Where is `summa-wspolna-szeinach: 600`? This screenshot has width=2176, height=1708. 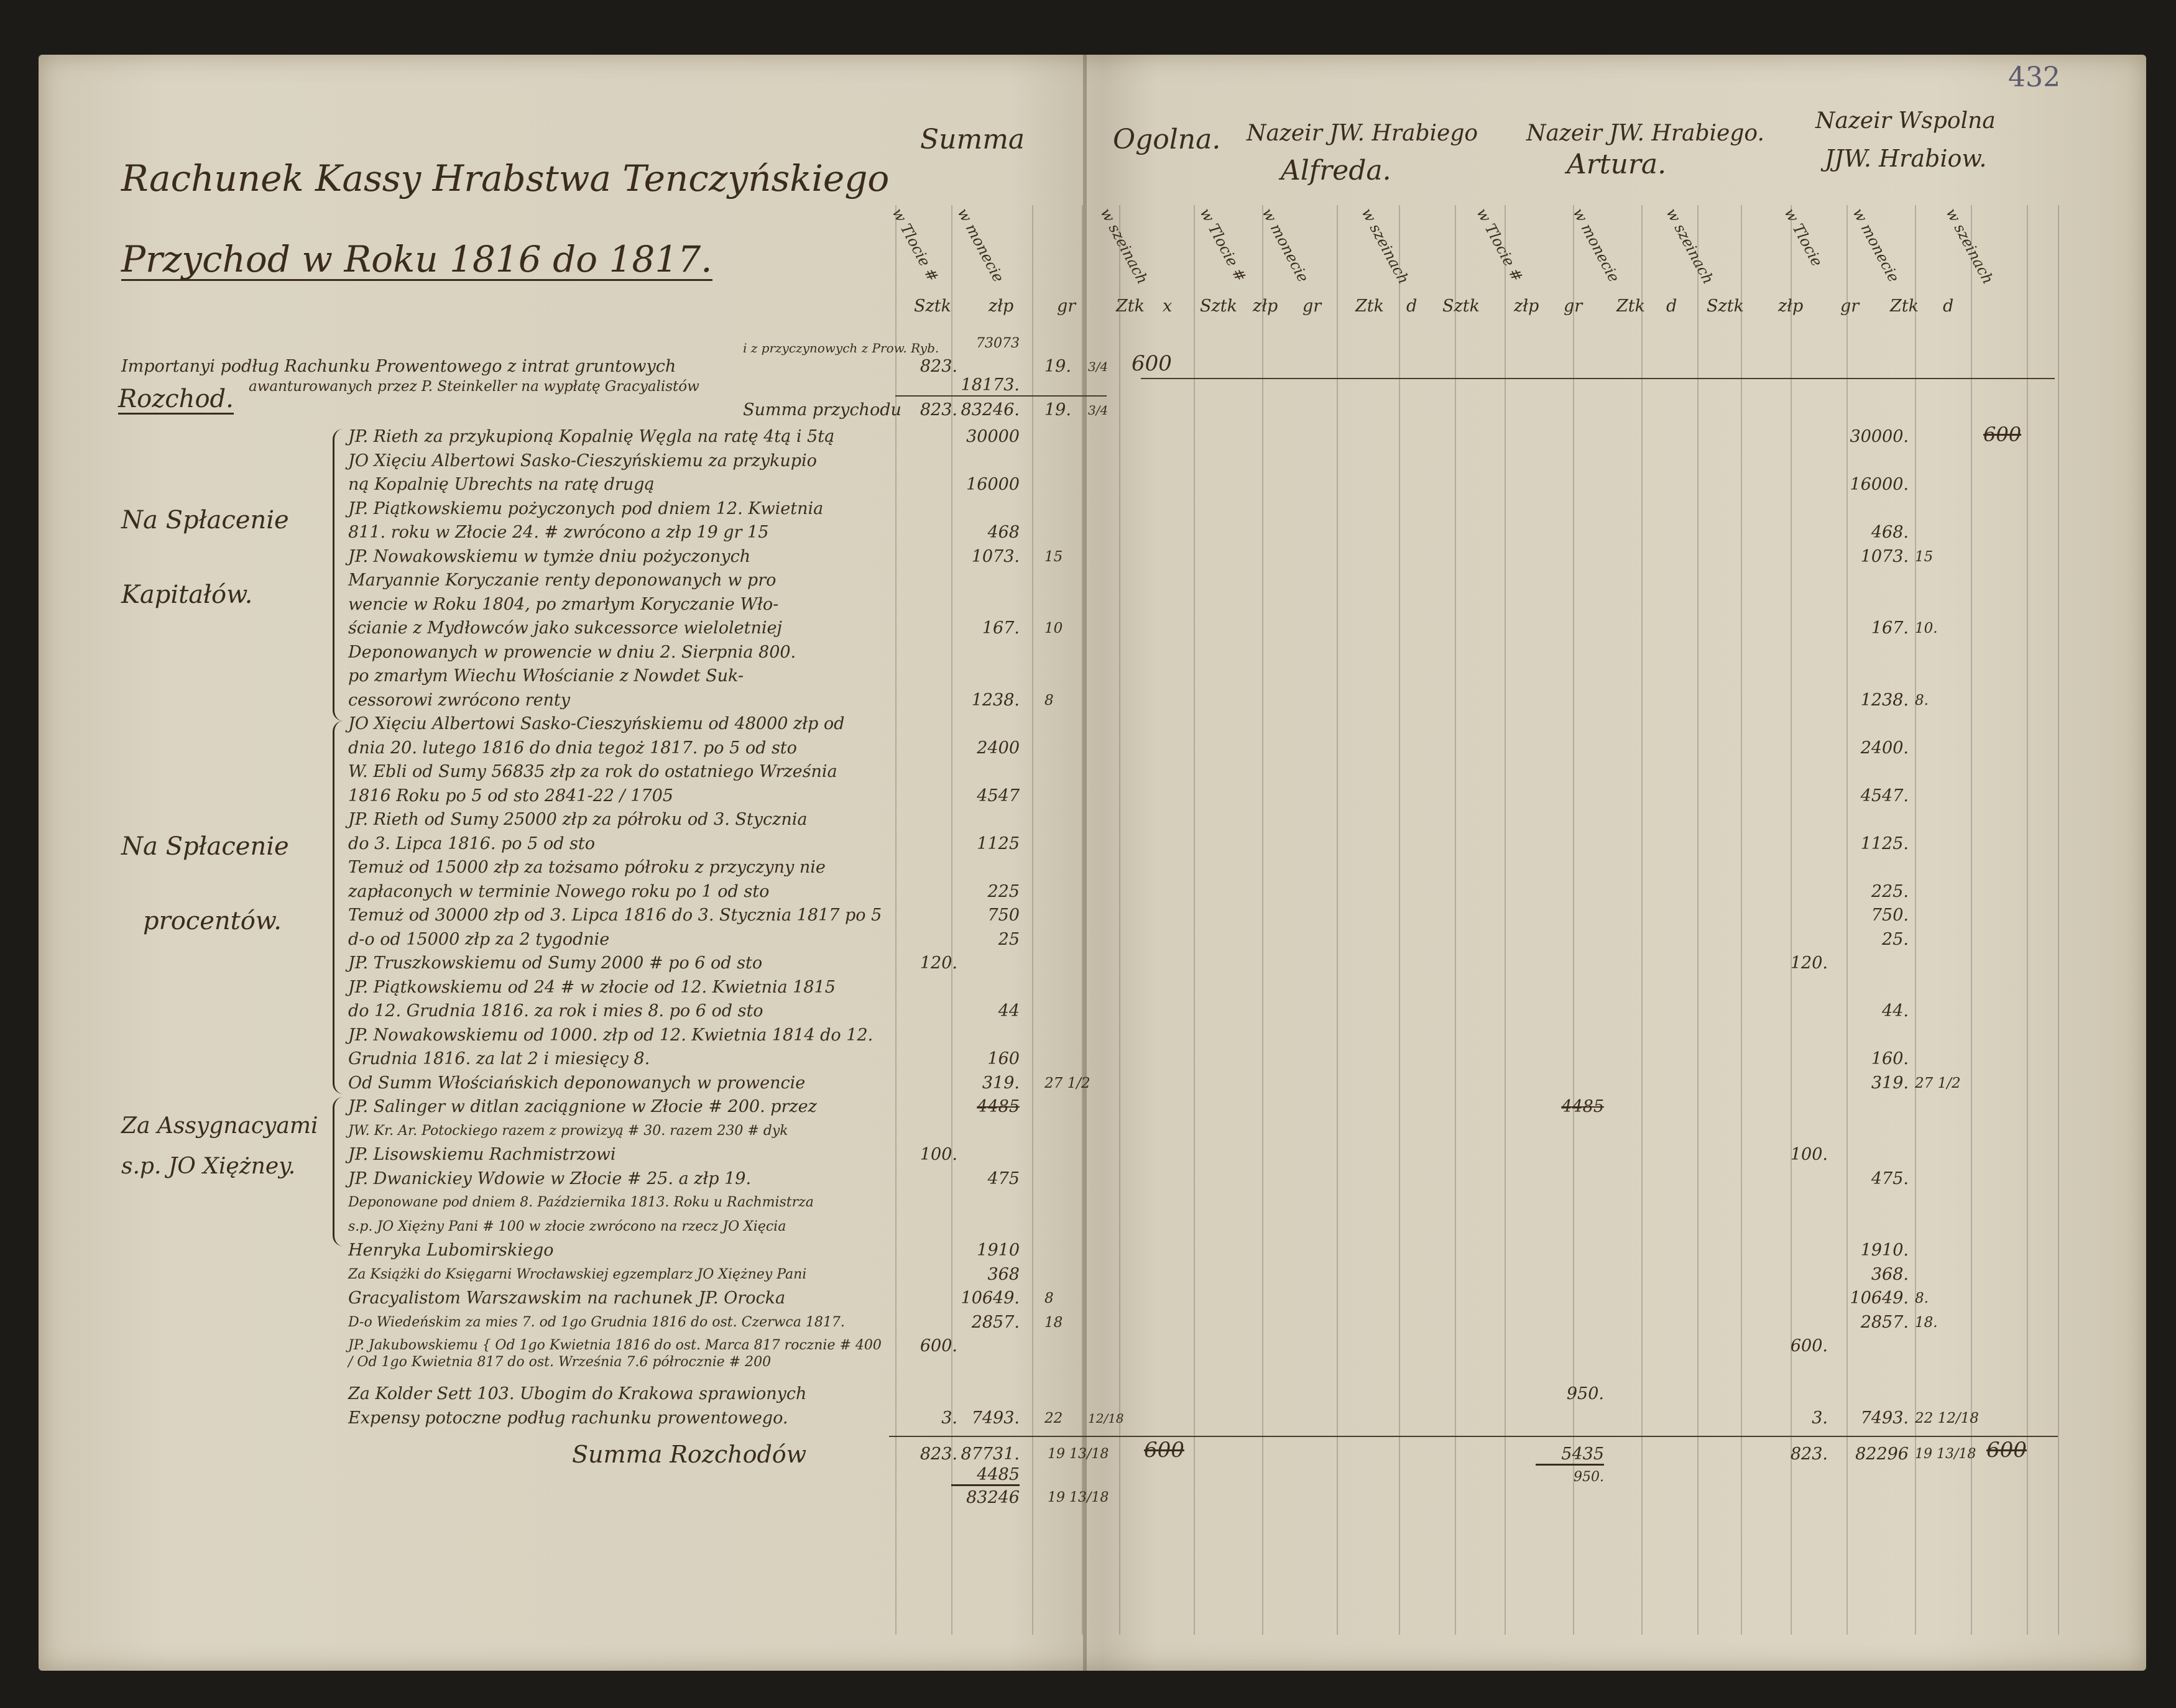 summa-wspolna-szeinach: 600 is located at coordinates (2006, 1450).